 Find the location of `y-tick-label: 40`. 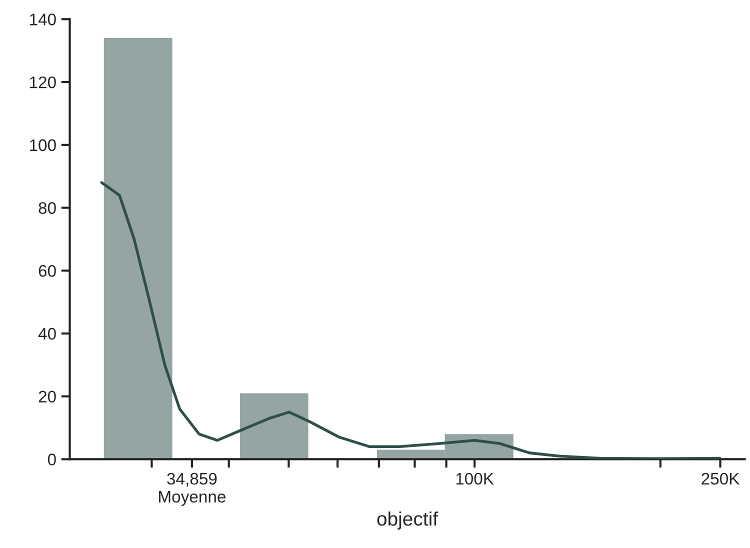

y-tick-label: 40 is located at coordinates (47, 334).